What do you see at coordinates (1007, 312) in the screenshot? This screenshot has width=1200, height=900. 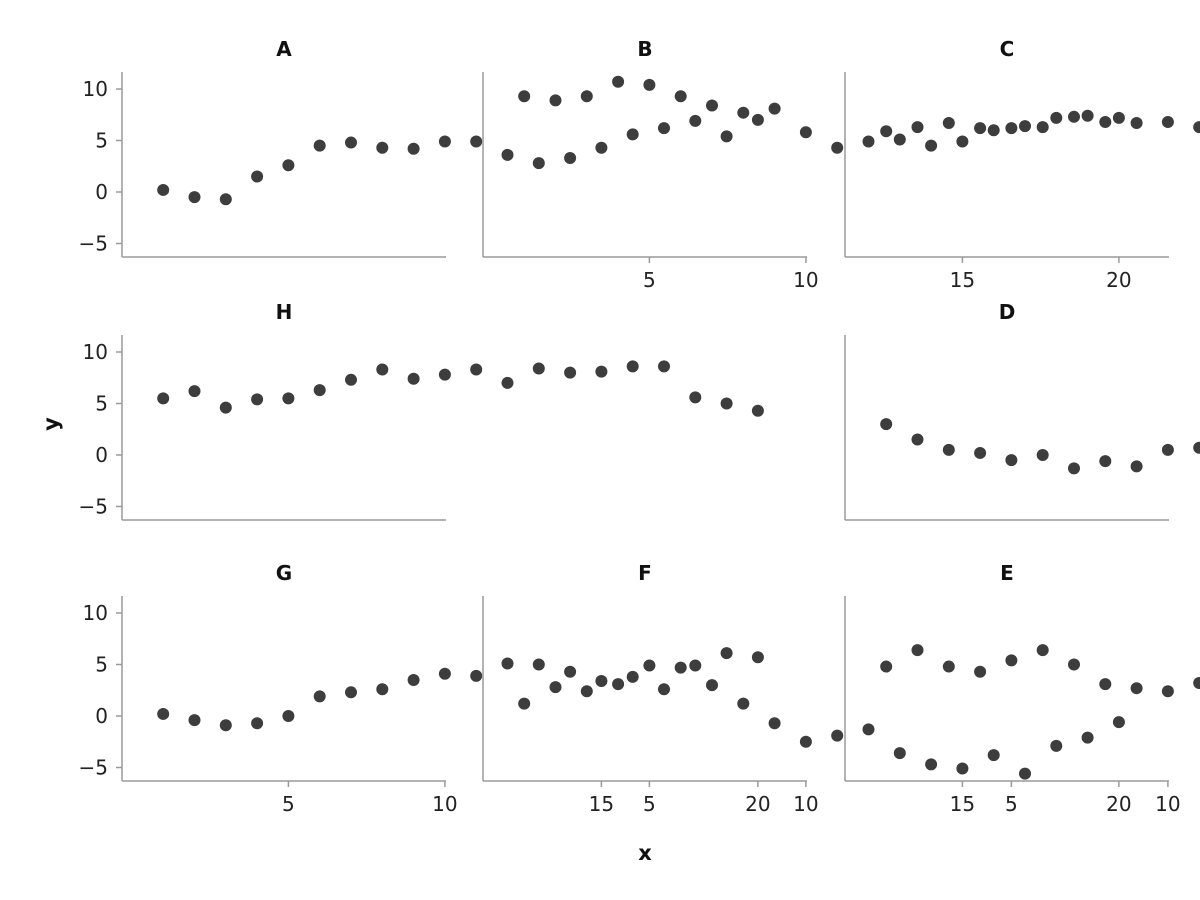 I see `panel-title: D` at bounding box center [1007, 312].